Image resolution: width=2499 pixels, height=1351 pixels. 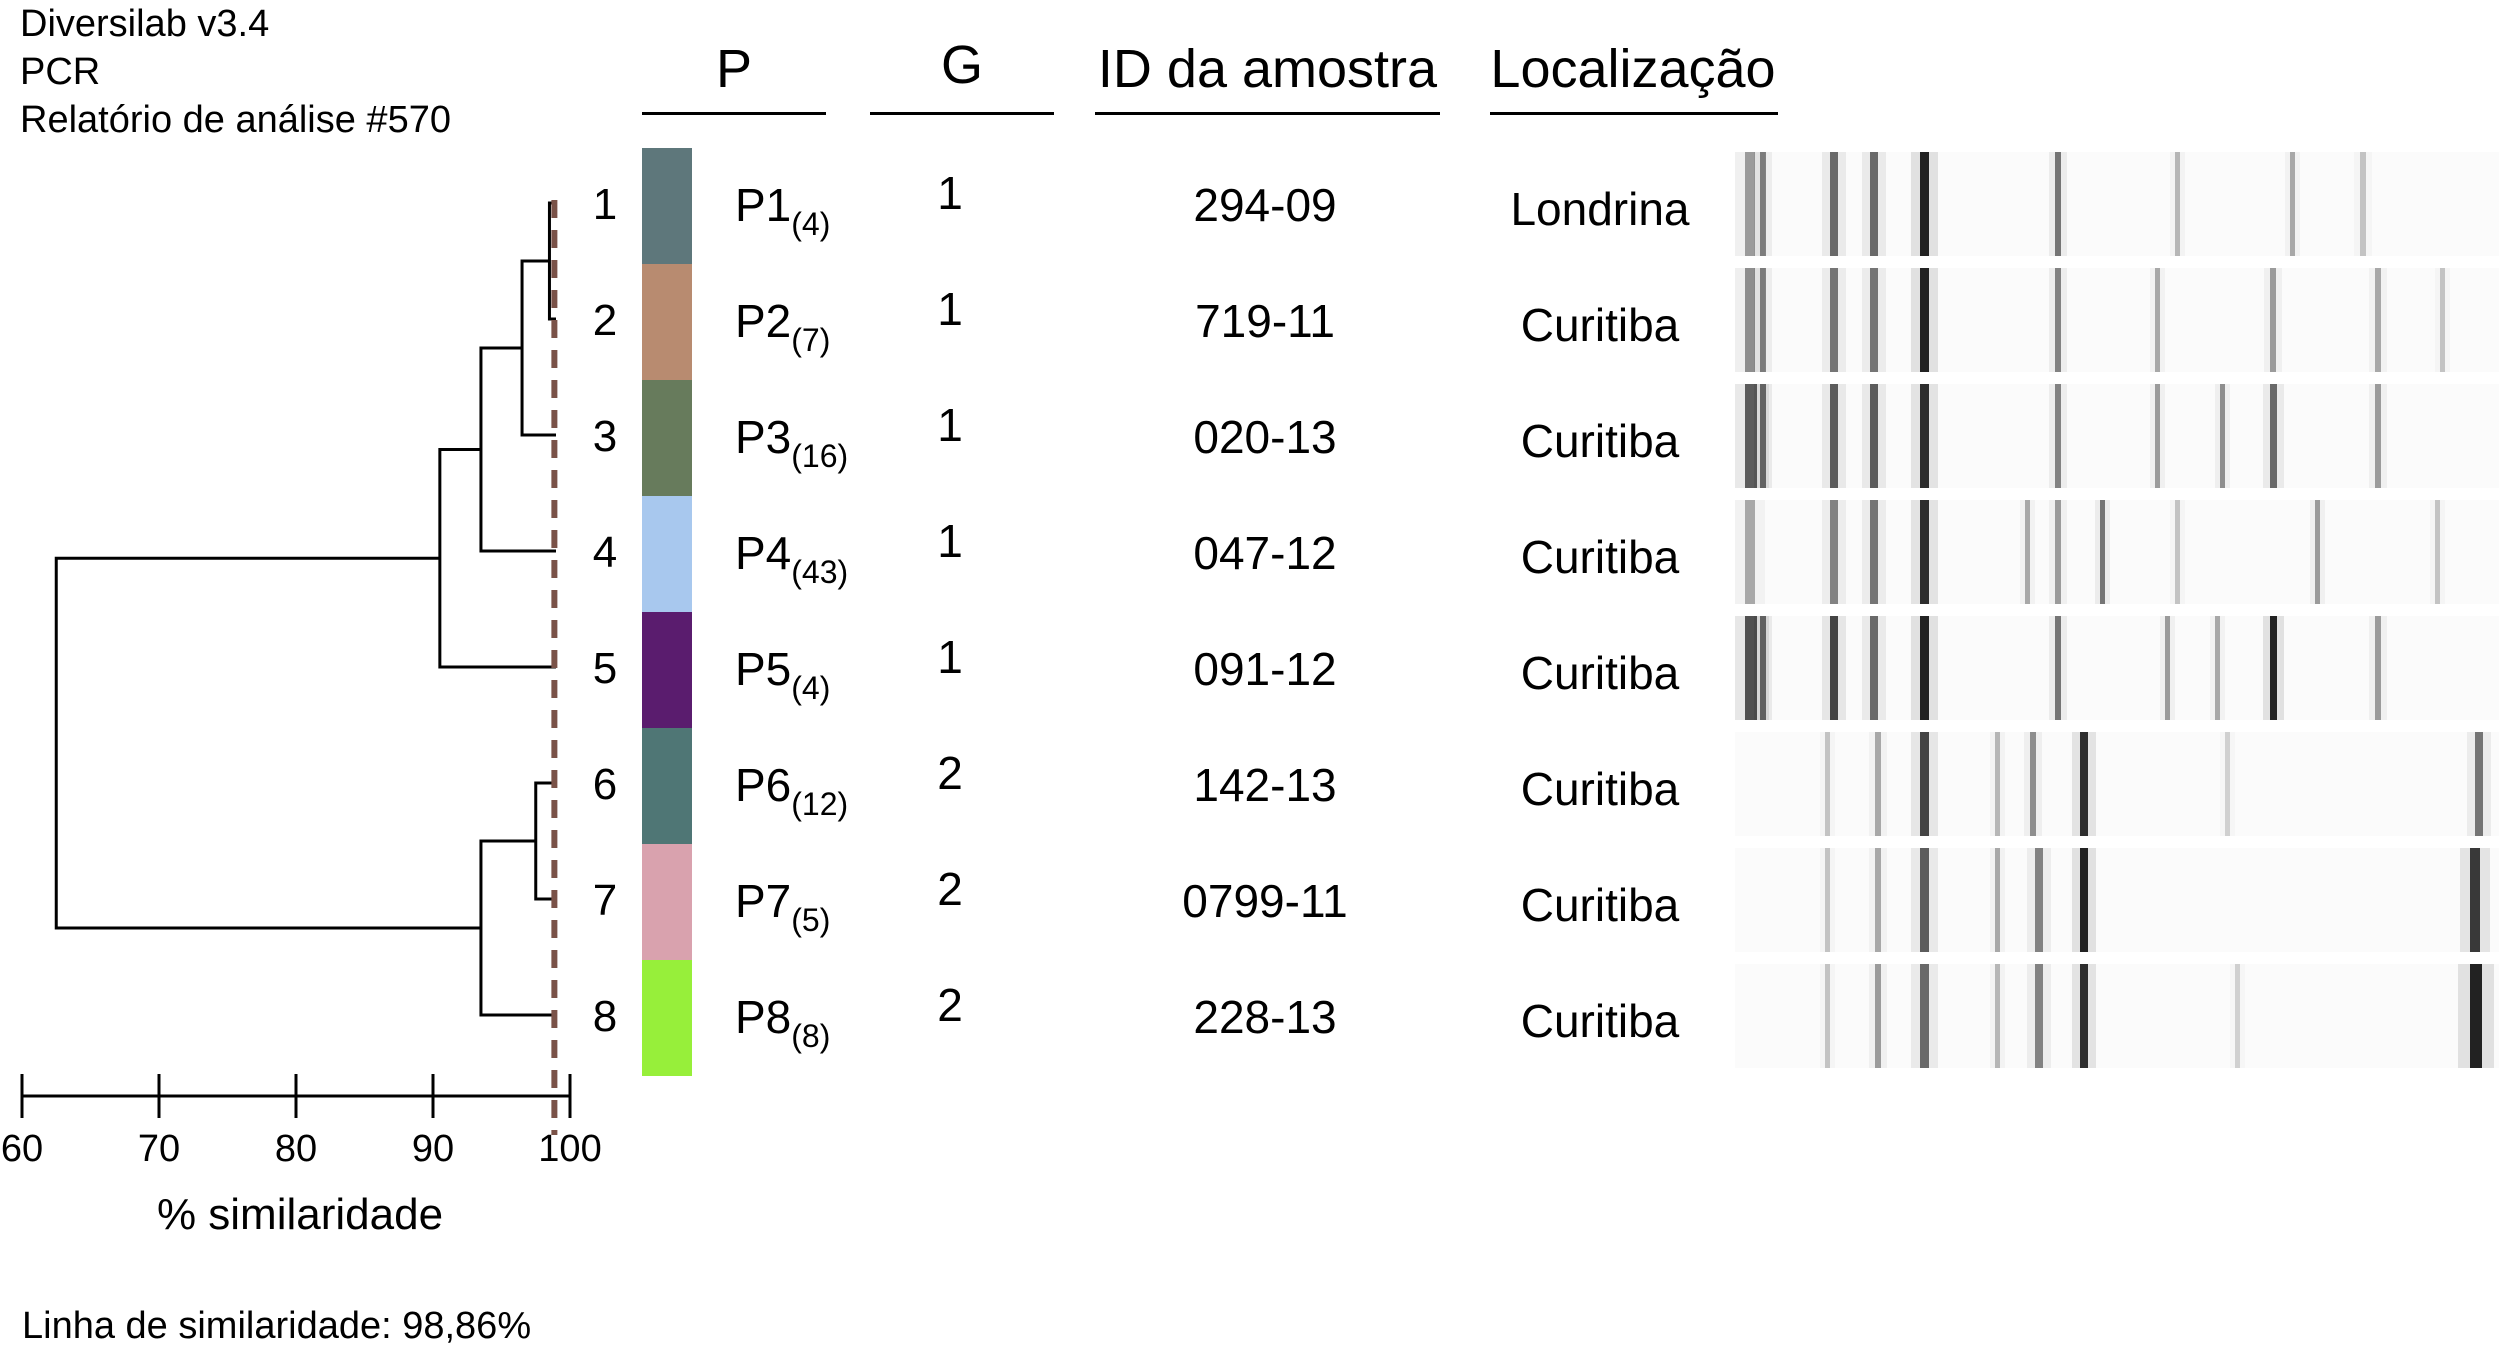 What do you see at coordinates (605, 1016) in the screenshot?
I see `leaf-number: 8` at bounding box center [605, 1016].